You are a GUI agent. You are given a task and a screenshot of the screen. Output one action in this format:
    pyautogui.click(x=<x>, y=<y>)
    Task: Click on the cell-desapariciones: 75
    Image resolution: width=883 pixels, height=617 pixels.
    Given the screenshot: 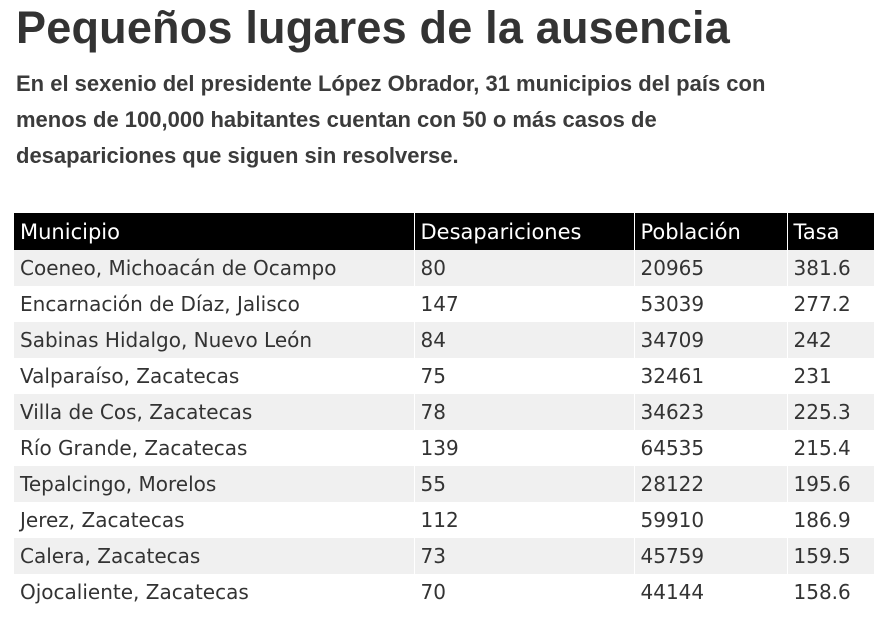 What is the action you would take?
    pyautogui.click(x=524, y=376)
    